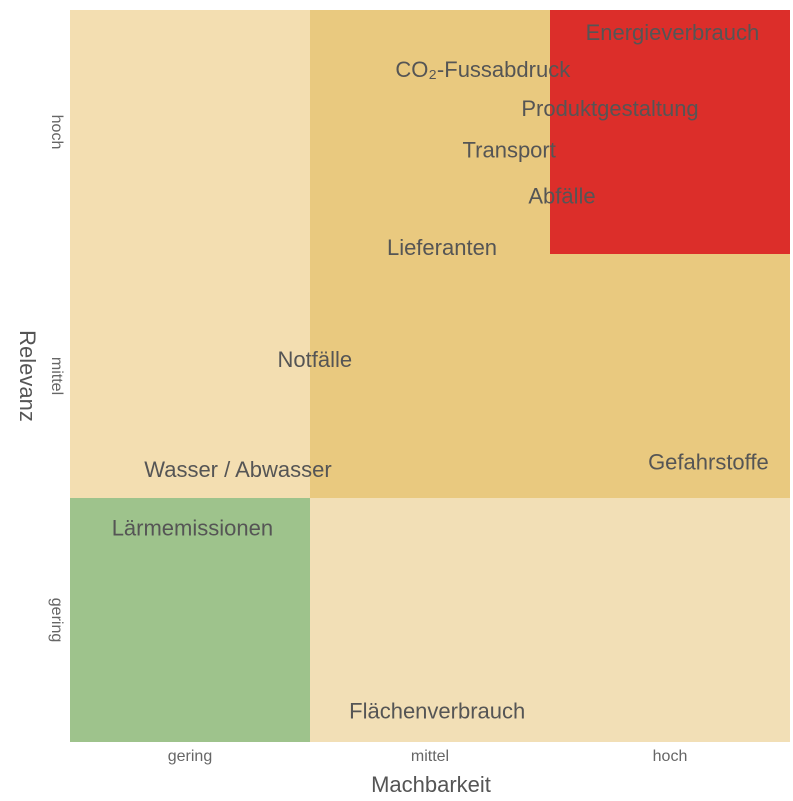 This screenshot has height=801, width=793. I want to click on topic-label: CO₂-Fussabdruck, so click(483, 69).